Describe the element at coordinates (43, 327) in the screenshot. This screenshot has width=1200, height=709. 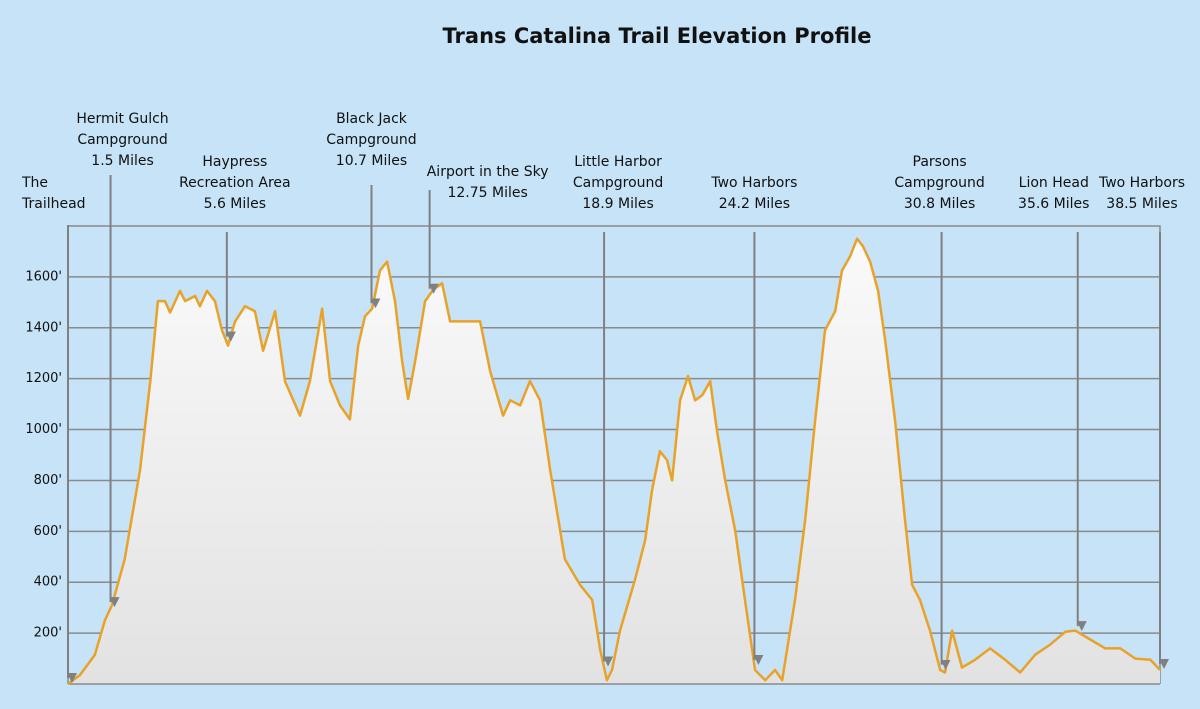
I see `y-tick-label: 1400'` at that location.